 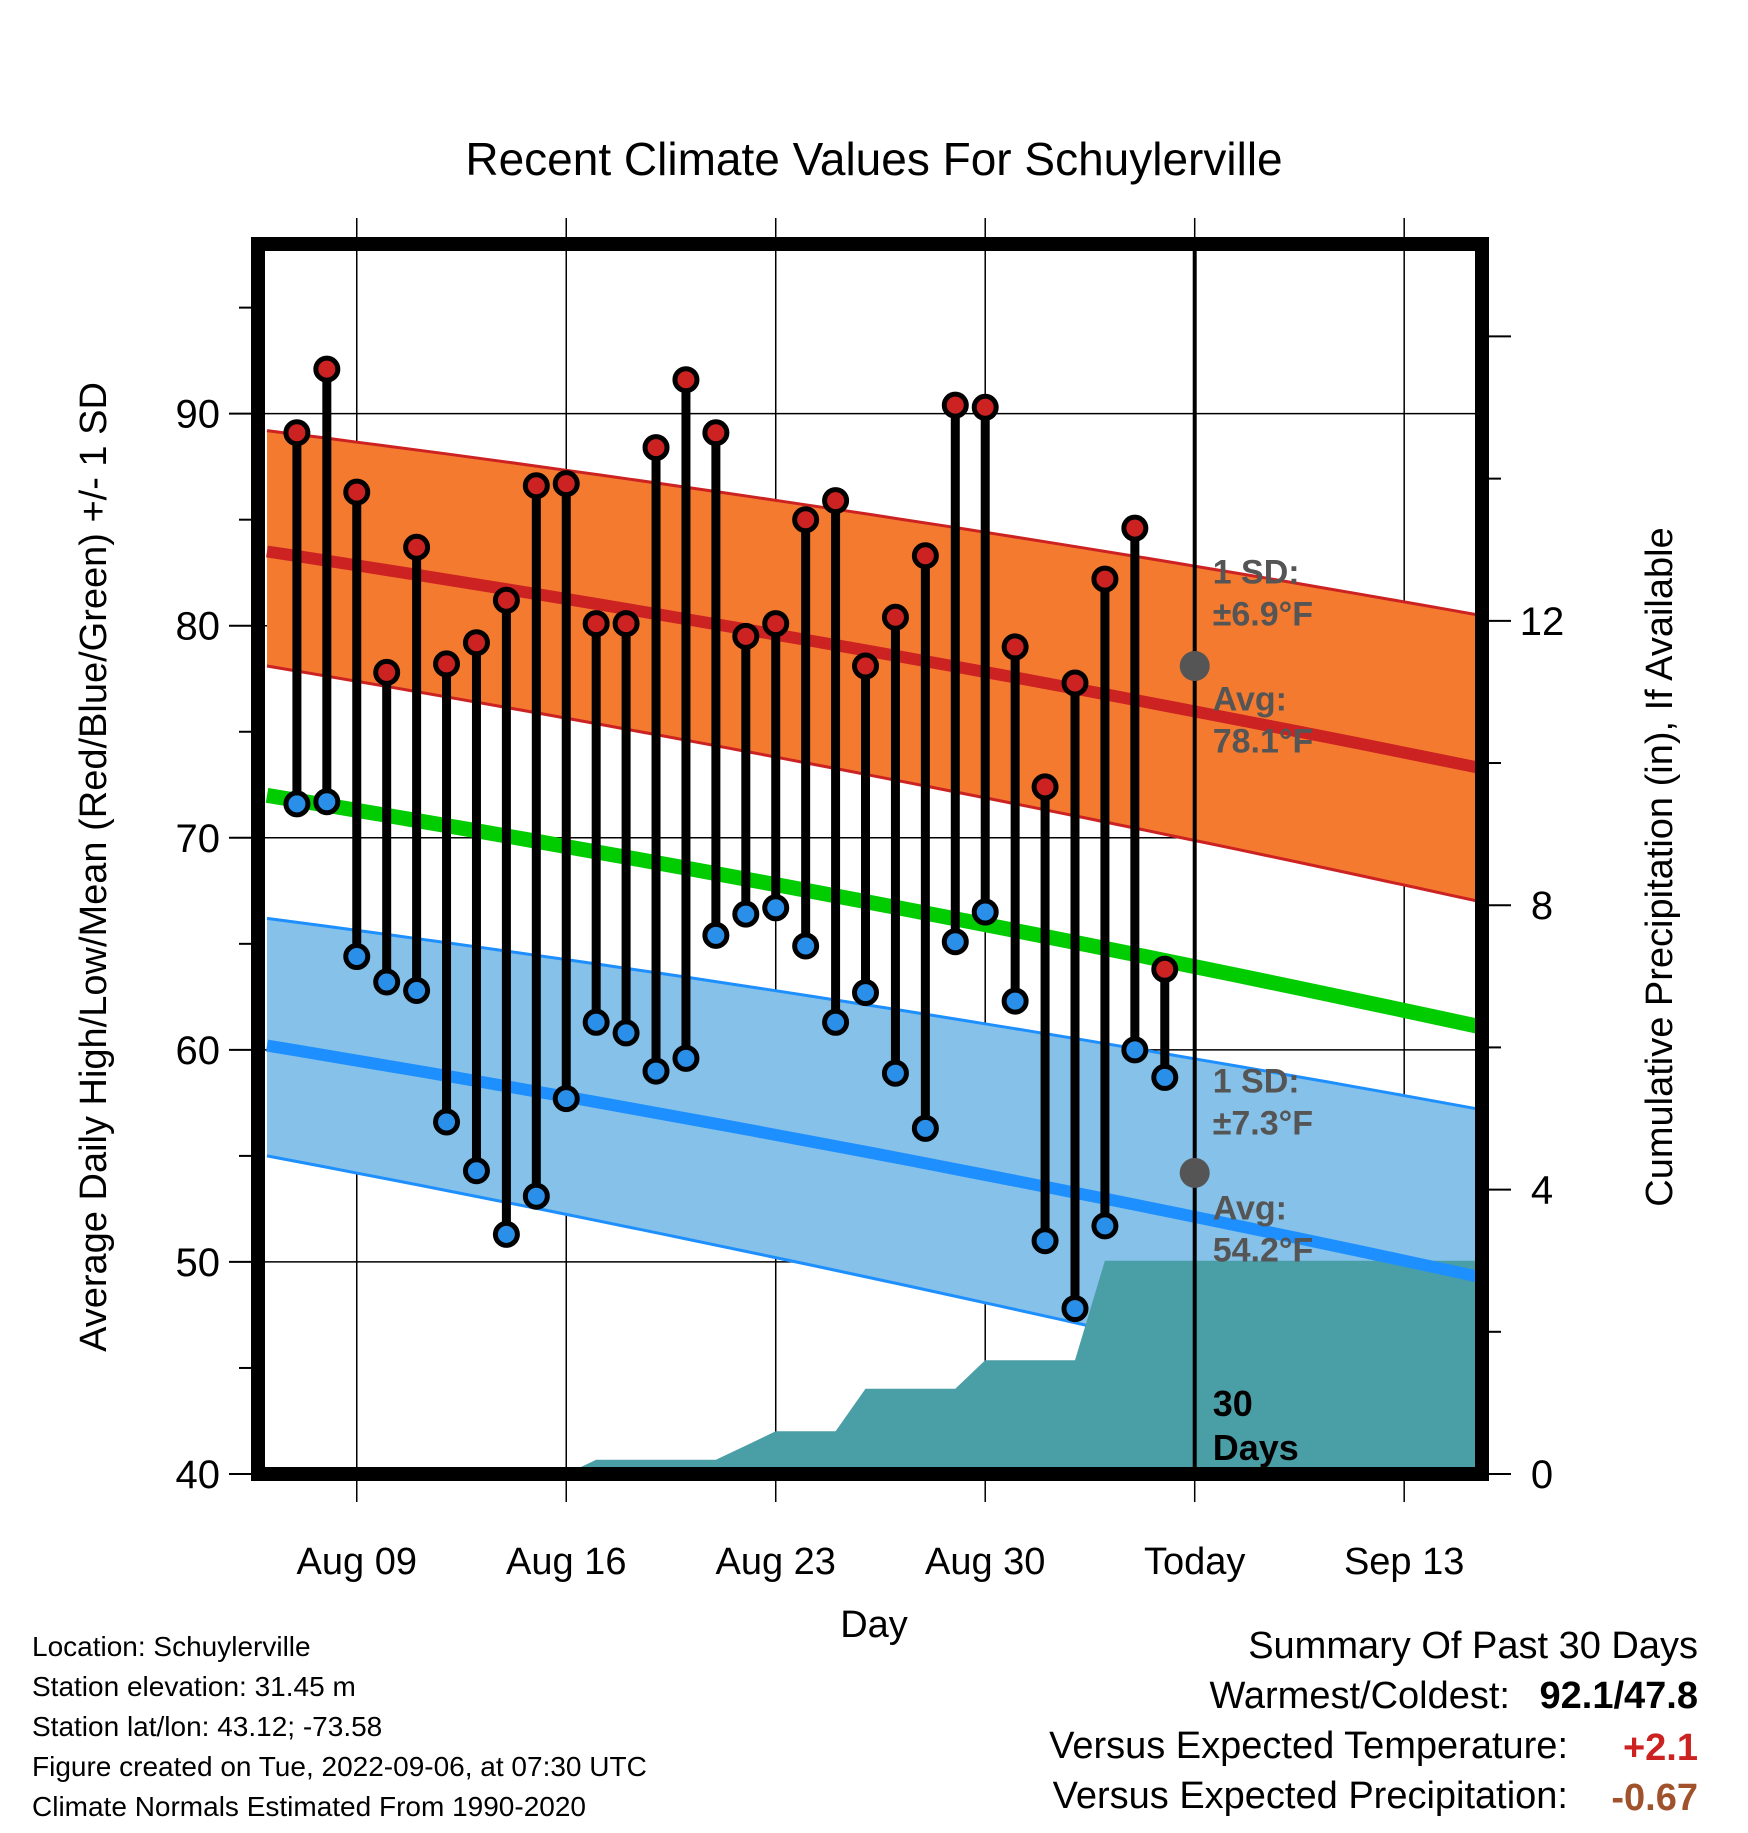 I want to click on y-tick-label: 80, so click(x=198, y=627).